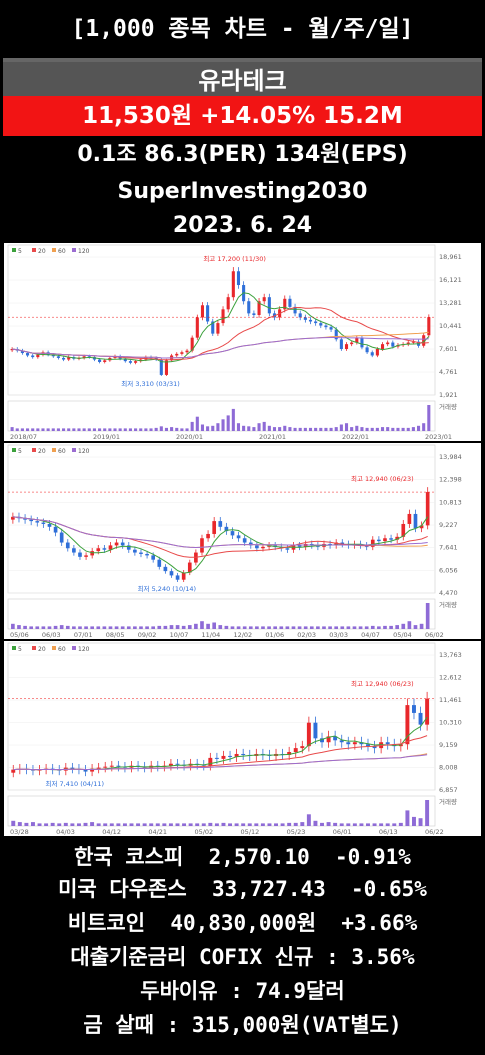  Describe the element at coordinates (203, 832) in the screenshot. I see `x-tick-label: 05/02` at that location.